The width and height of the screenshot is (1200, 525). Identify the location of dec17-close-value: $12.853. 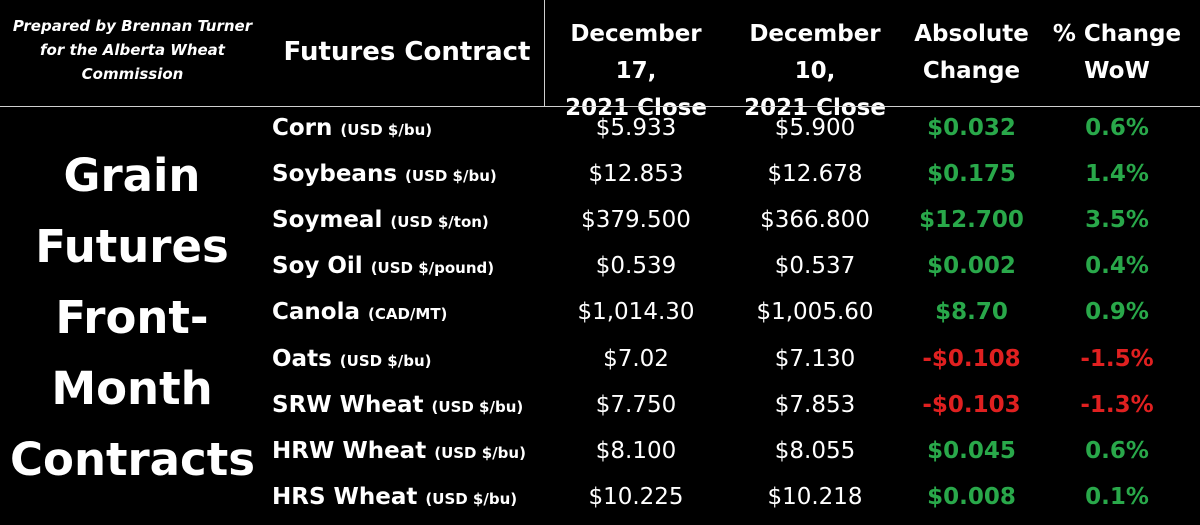
(636, 174).